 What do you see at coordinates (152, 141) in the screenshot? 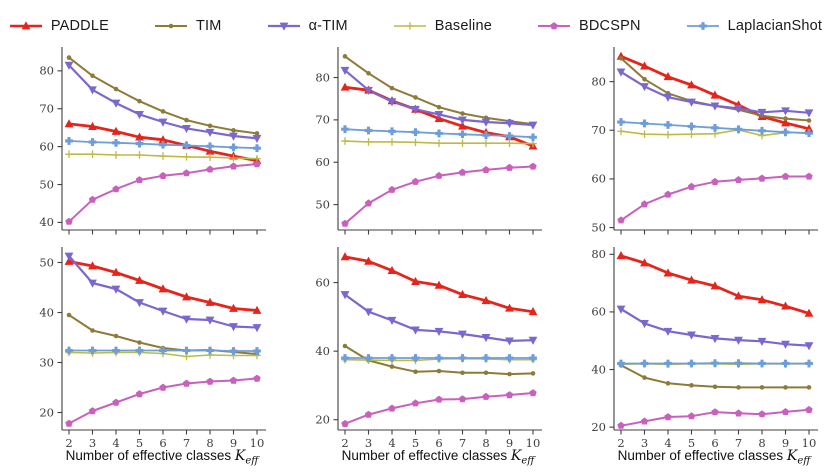
I see `line-chart-top-left: 40 50 60 70 80` at bounding box center [152, 141].